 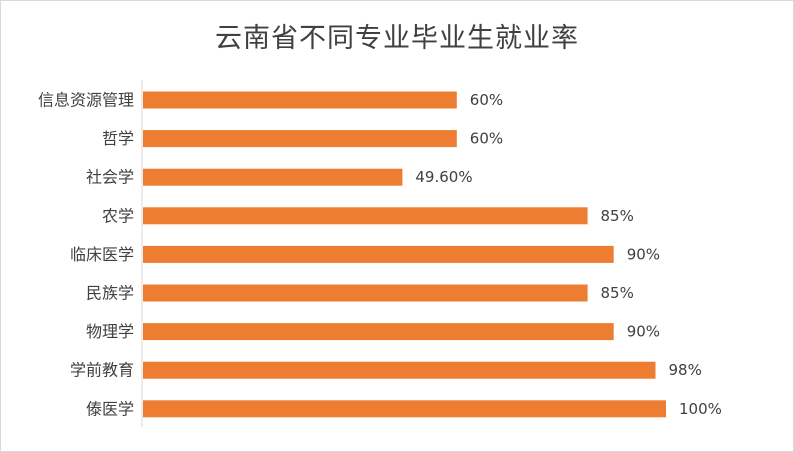 What do you see at coordinates (685, 370) in the screenshot?
I see `data-label: 98%` at bounding box center [685, 370].